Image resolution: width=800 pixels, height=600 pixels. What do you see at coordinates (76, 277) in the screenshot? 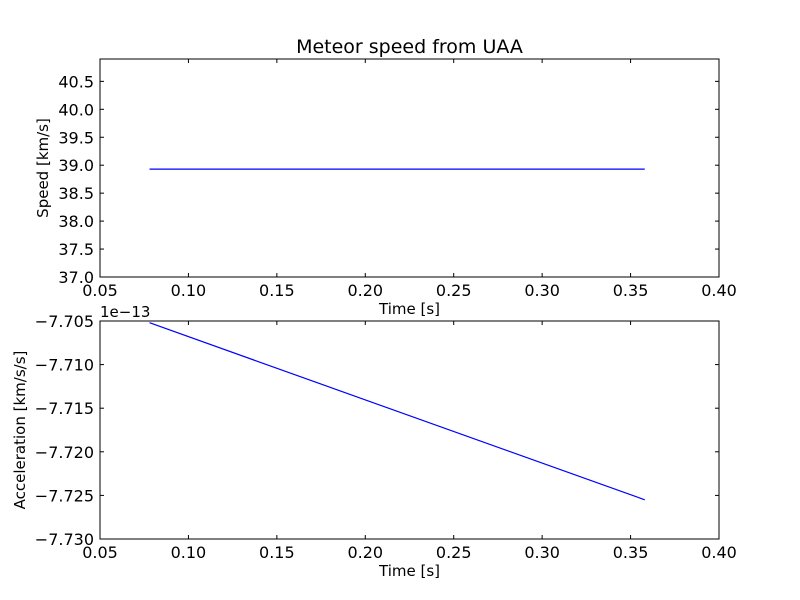
I see `y-tick-label: 37.0` at bounding box center [76, 277].